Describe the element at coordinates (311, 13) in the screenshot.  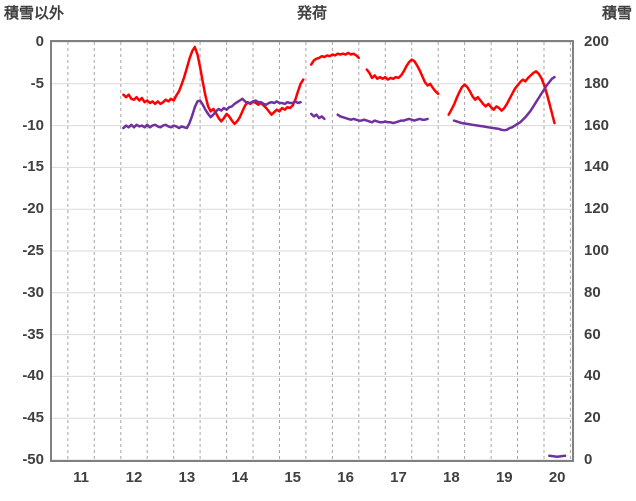
I see `chart-title: 発荷` at that location.